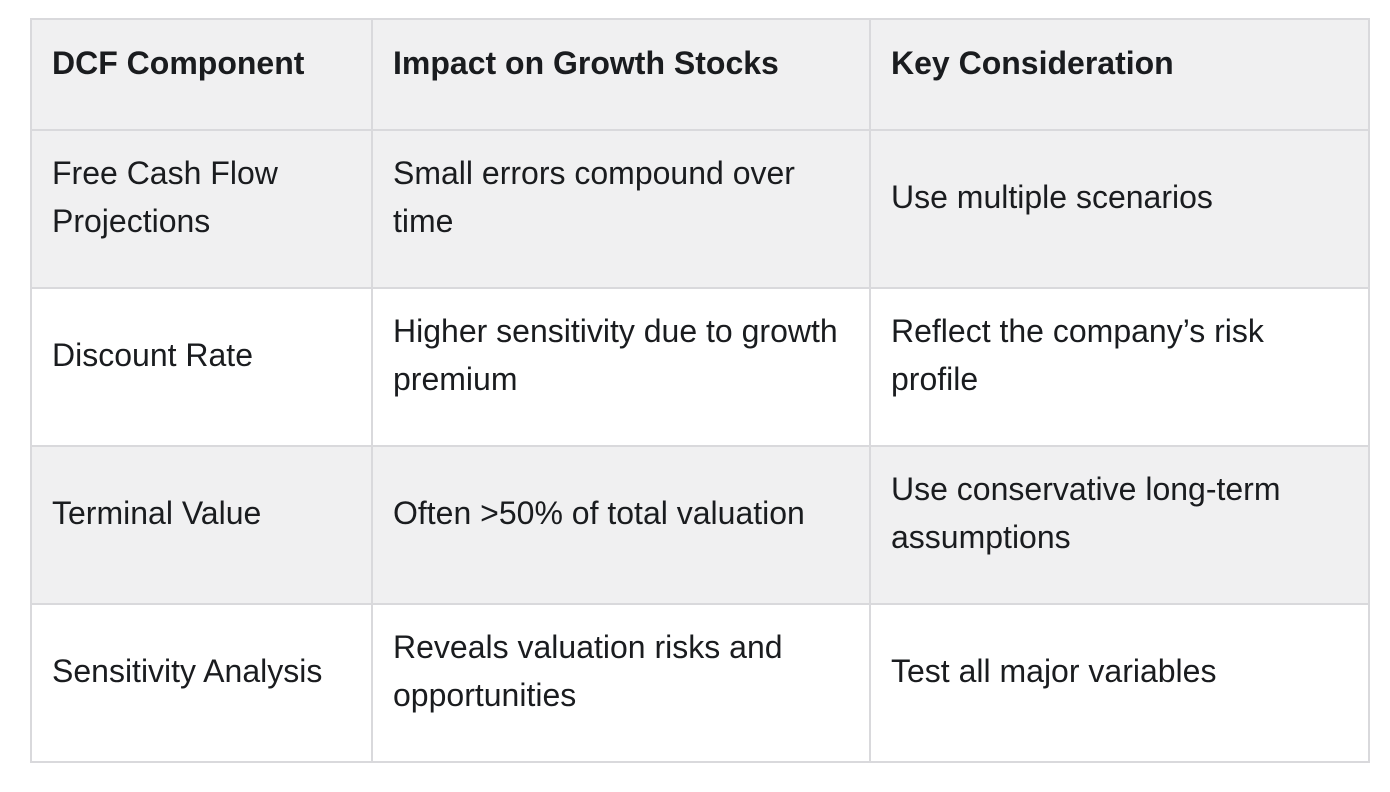 This screenshot has height=792, width=1390. I want to click on cell-component: Discount Rate, so click(201, 367).